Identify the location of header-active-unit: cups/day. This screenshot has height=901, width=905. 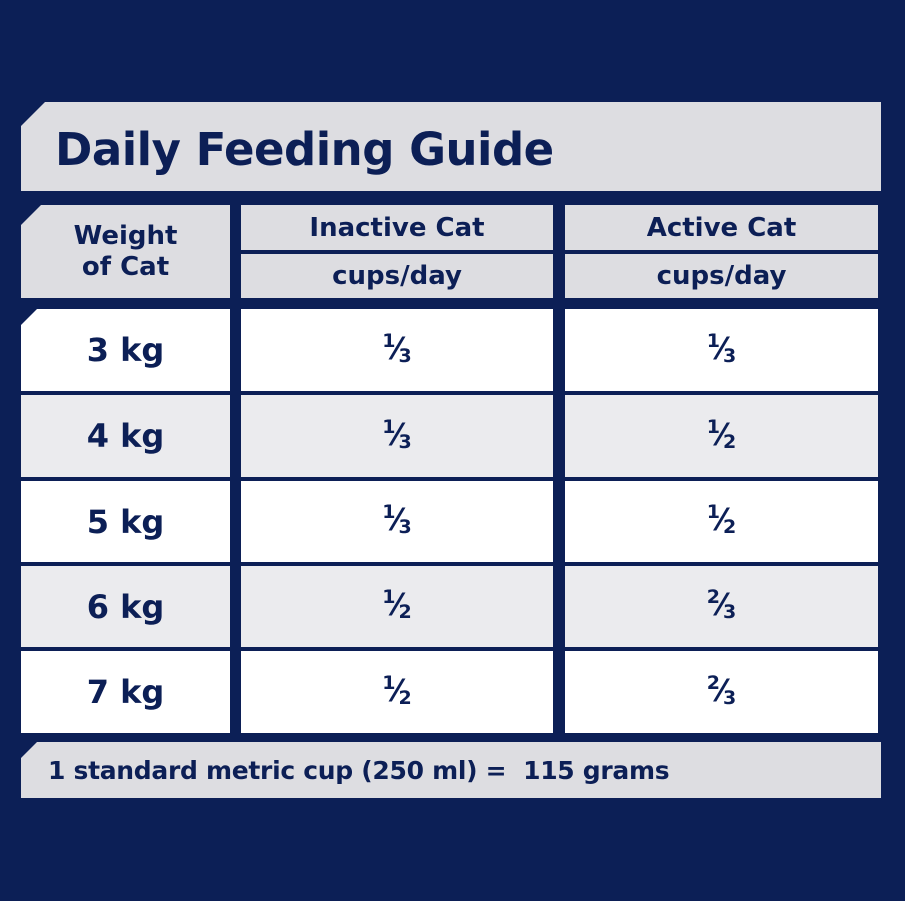
(721, 276).